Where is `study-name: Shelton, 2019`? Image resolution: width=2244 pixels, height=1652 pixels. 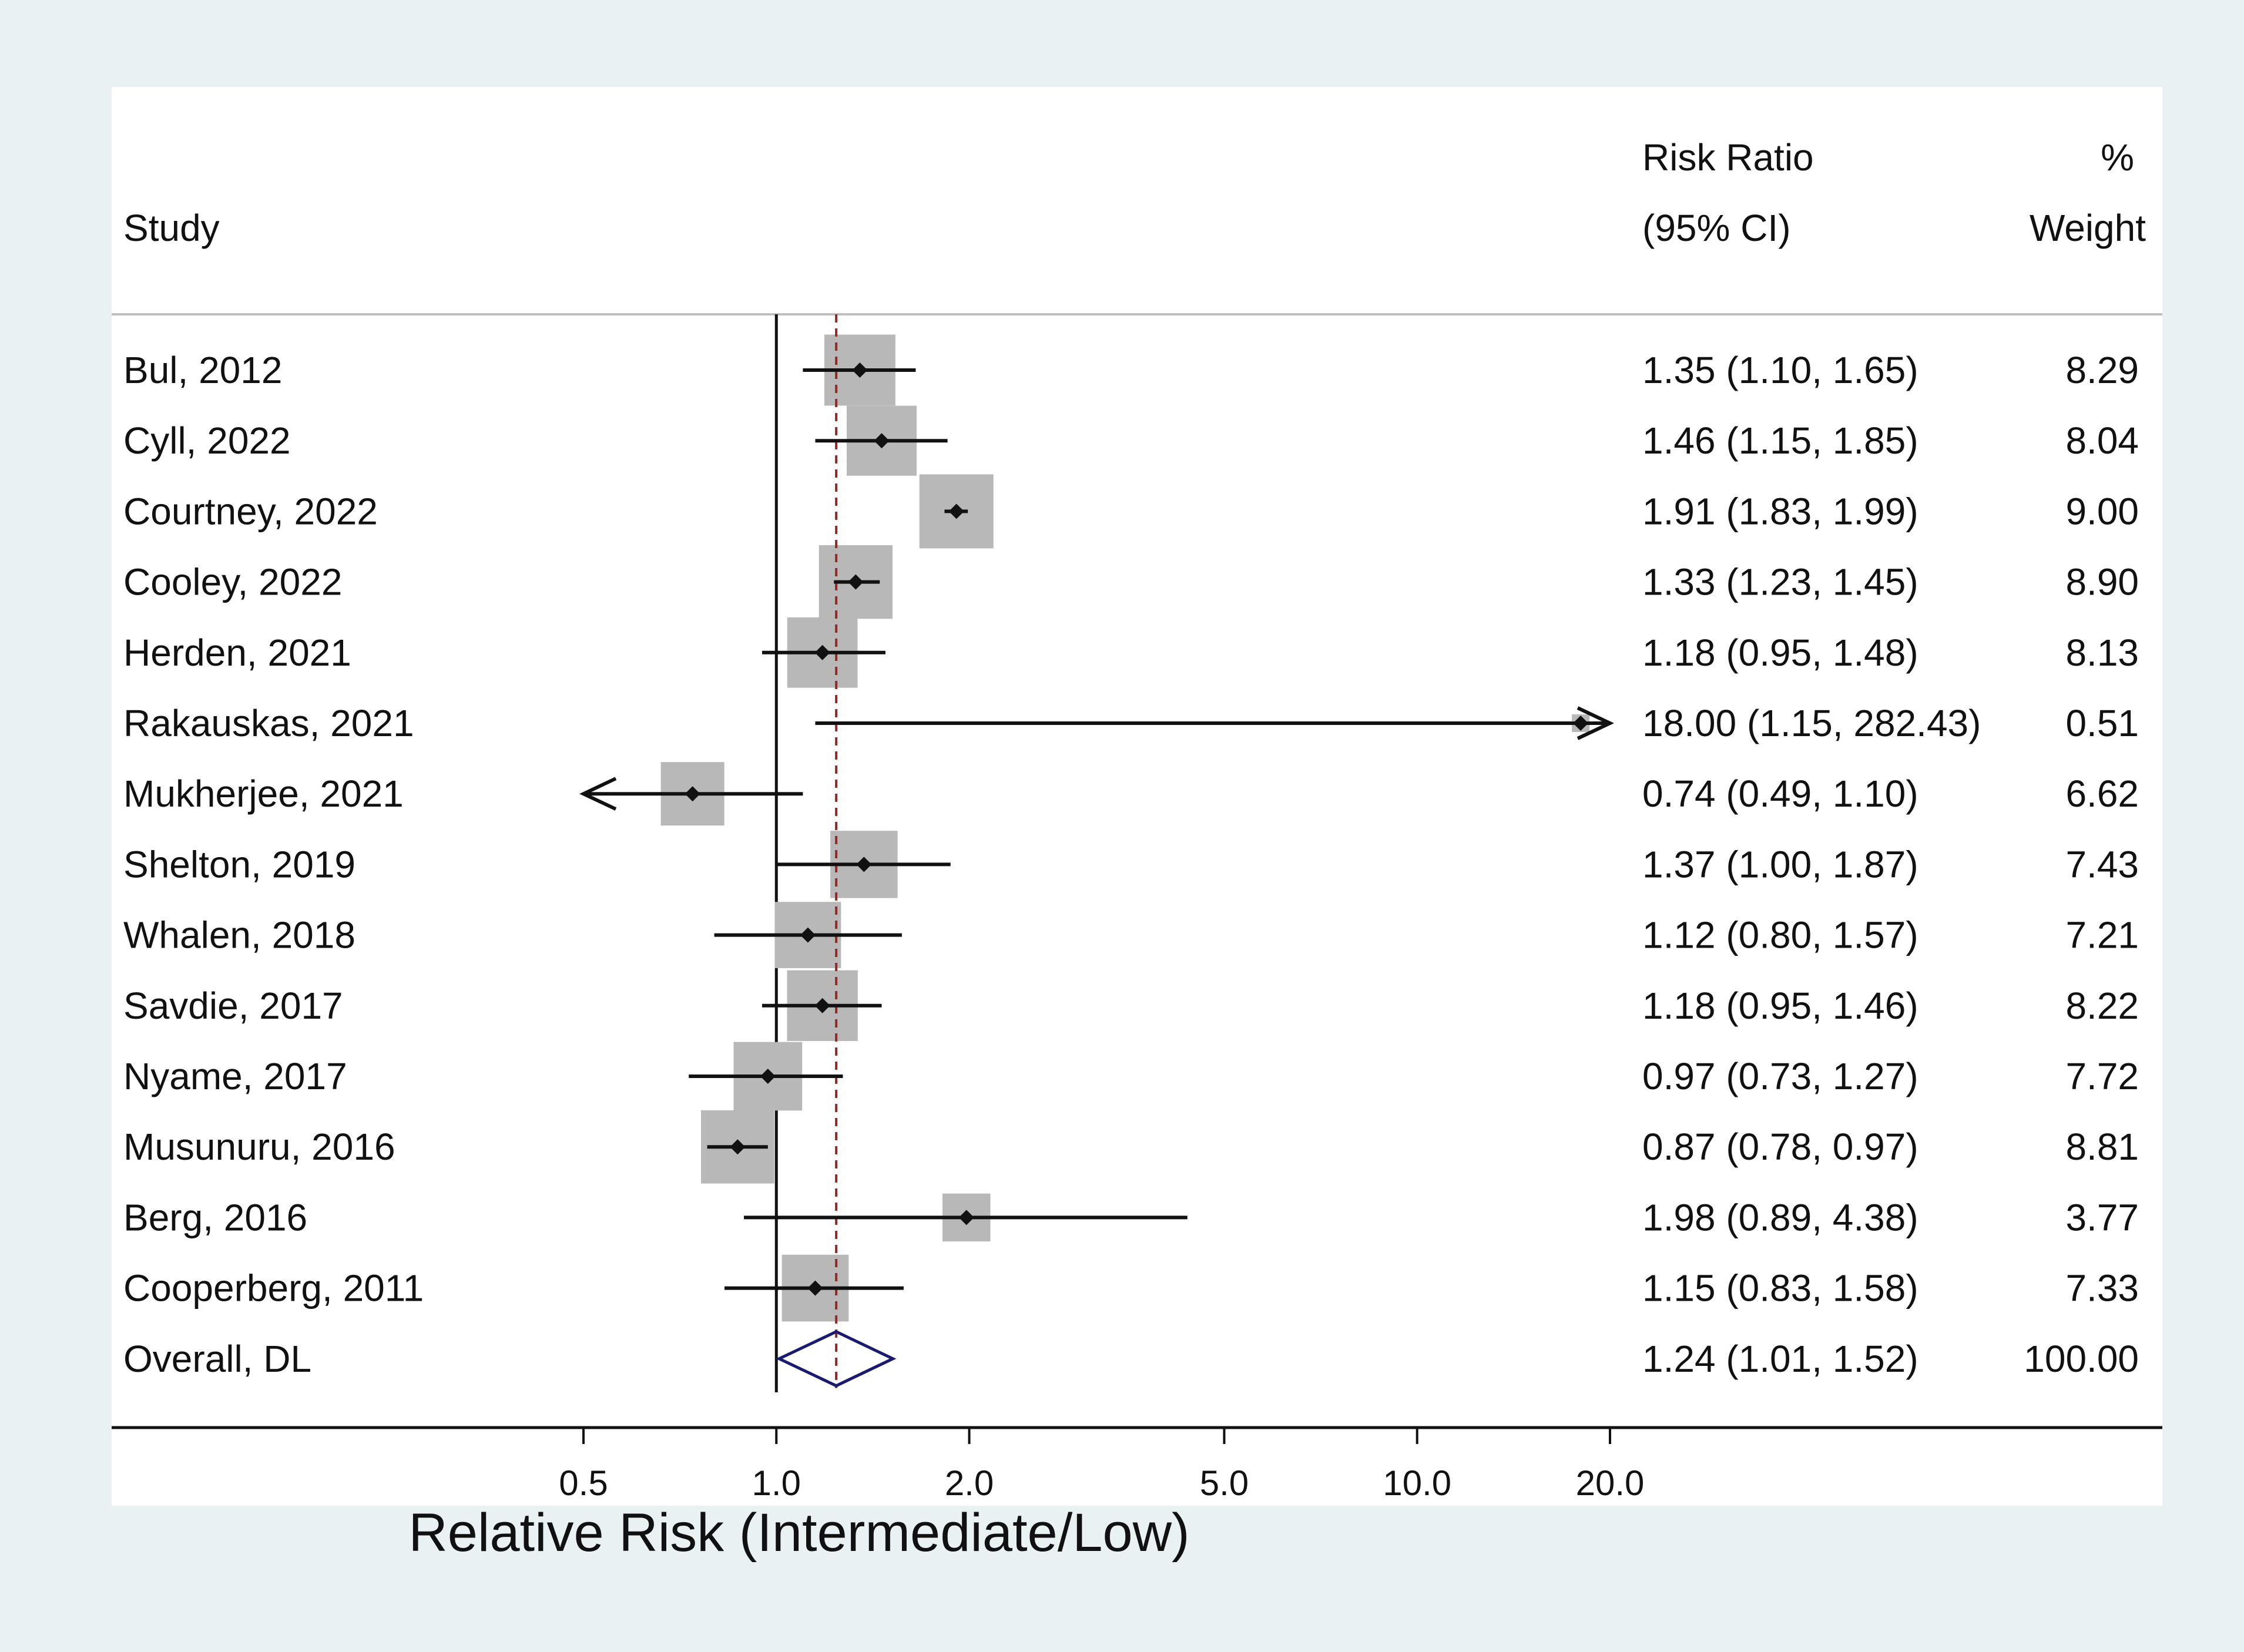 study-name: Shelton, 2019 is located at coordinates (239, 864).